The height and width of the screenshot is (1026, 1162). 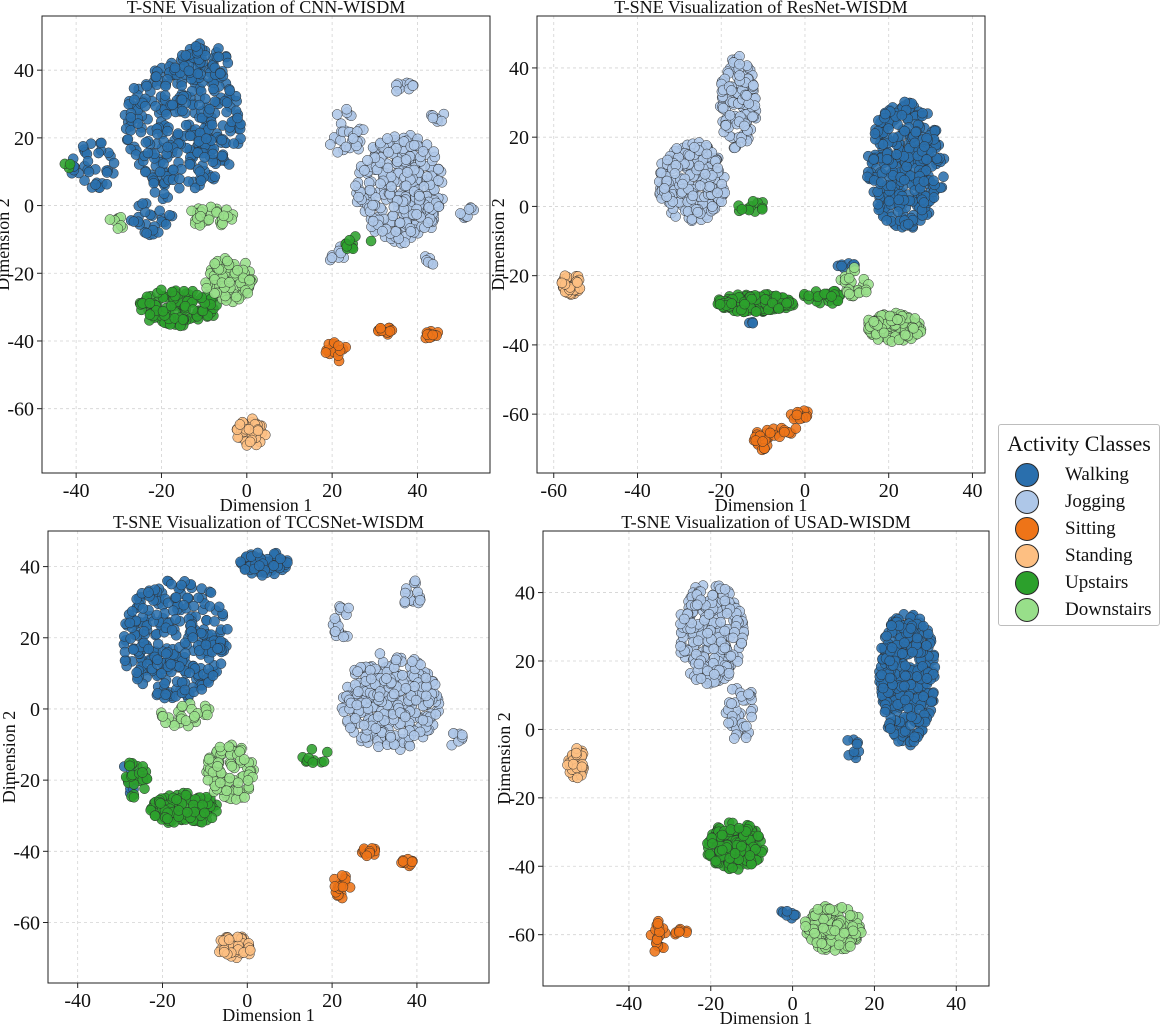 I want to click on x-tick-label: -20, so click(x=710, y=1004).